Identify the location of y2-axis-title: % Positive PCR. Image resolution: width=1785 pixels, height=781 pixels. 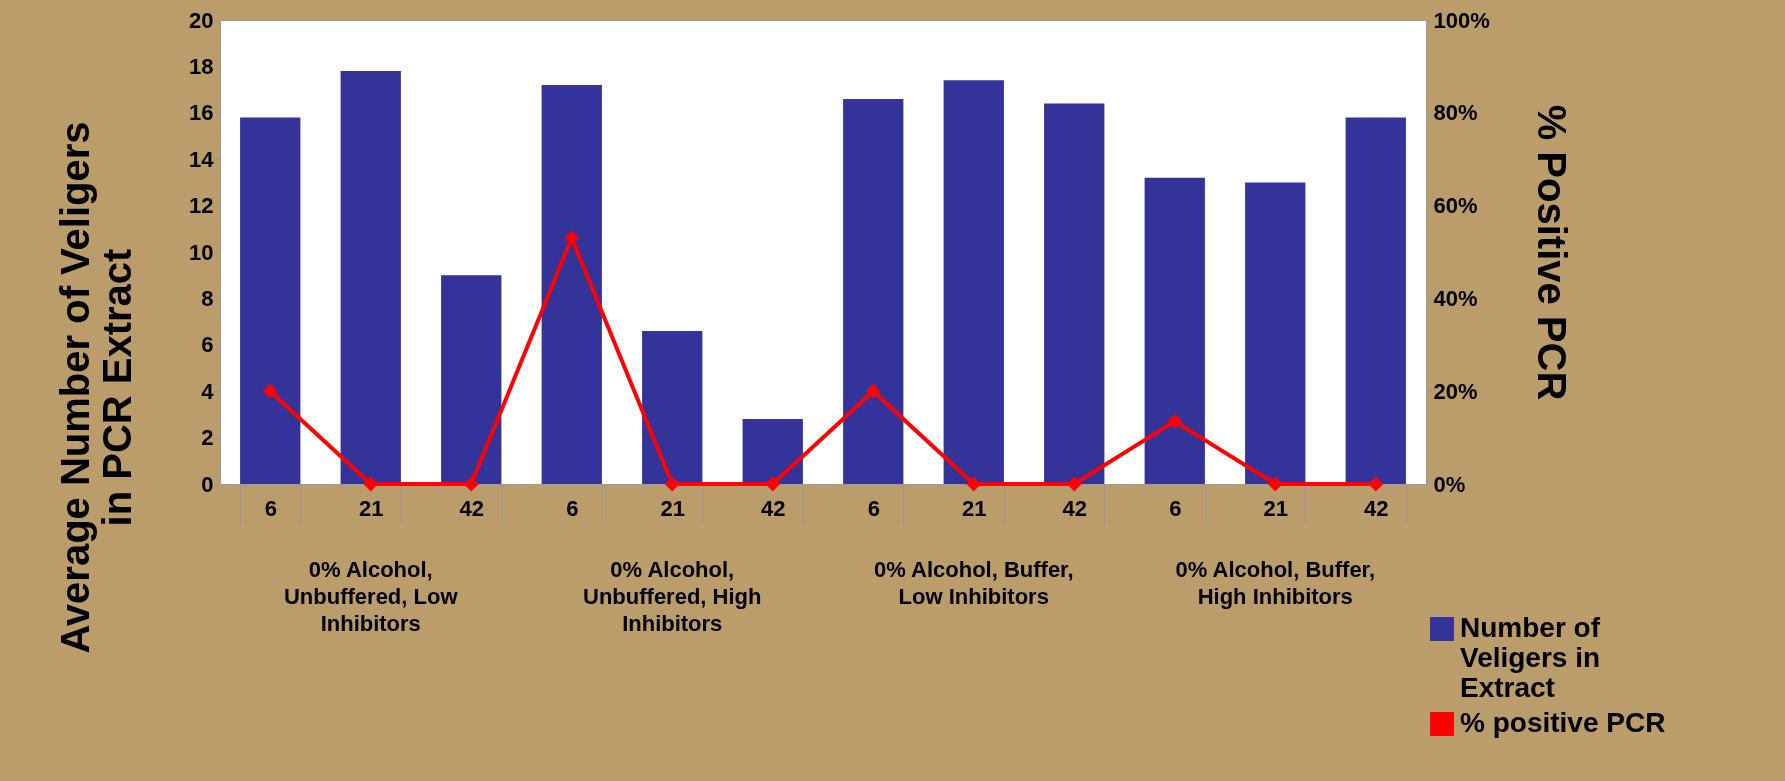
(1551, 252).